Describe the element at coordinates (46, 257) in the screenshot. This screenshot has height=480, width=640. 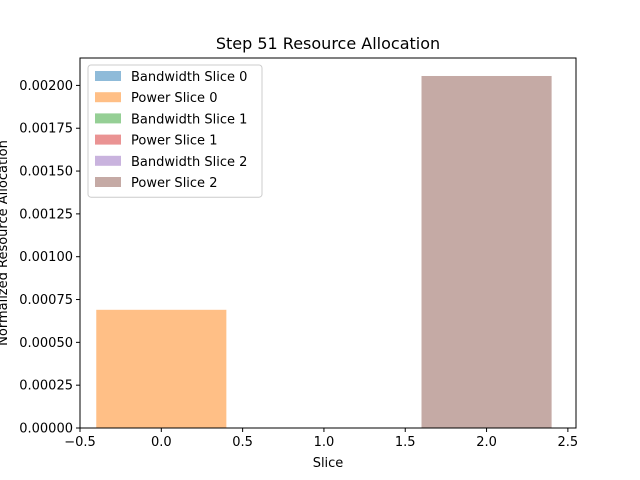
I see `y-tick-label: 0.00100` at that location.